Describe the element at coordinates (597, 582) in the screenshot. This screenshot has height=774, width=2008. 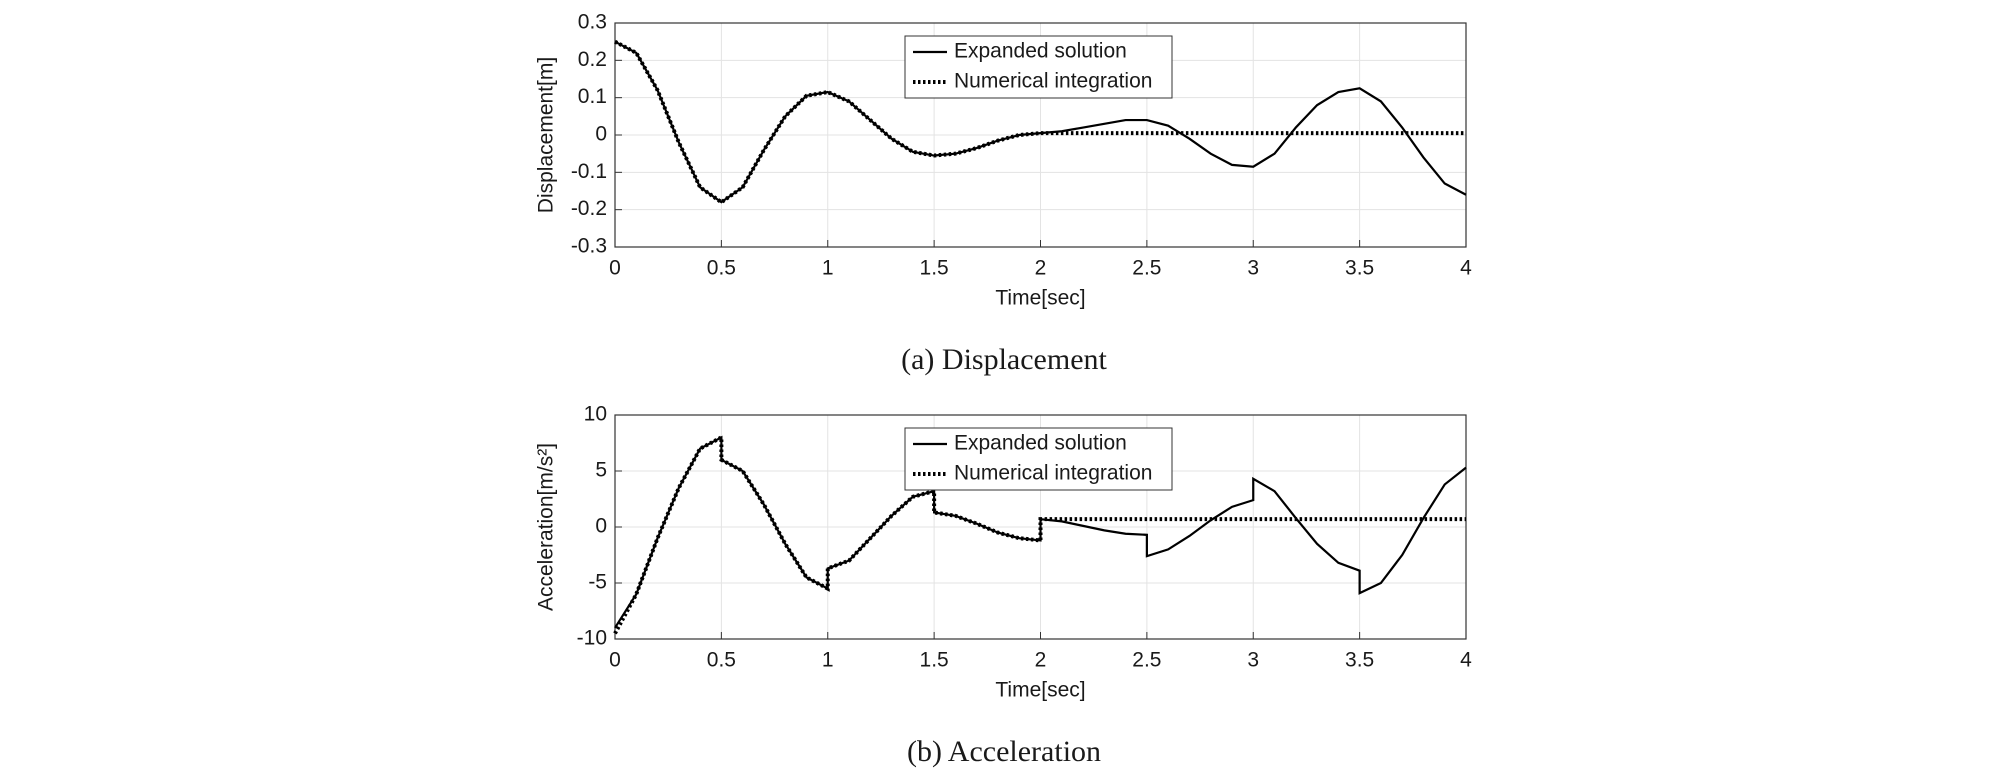
I see `y-tick-label: -5` at that location.